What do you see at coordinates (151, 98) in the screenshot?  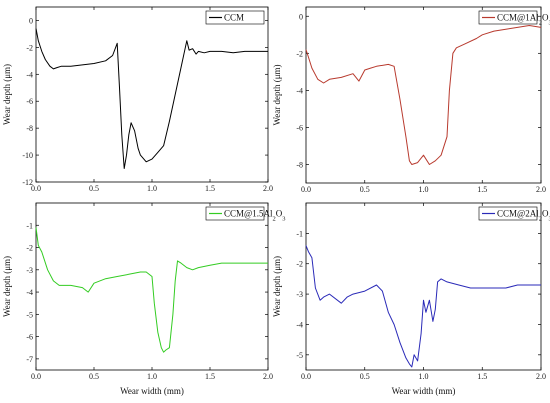 I see `series-line-top-left` at bounding box center [151, 98].